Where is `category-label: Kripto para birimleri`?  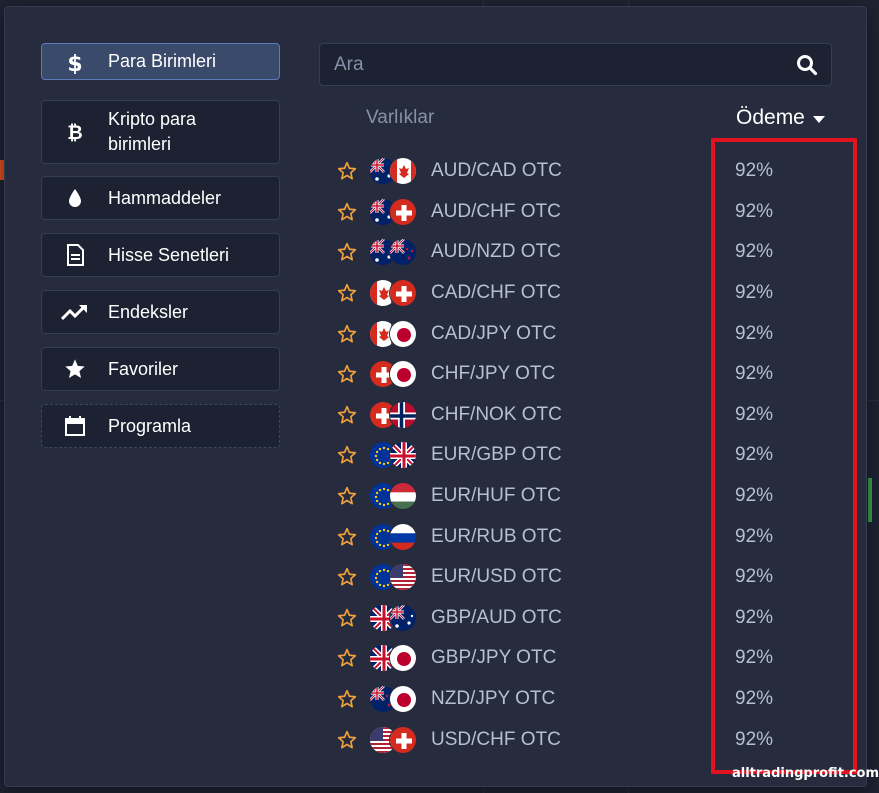
category-label: Kripto para birimleri is located at coordinates (152, 131).